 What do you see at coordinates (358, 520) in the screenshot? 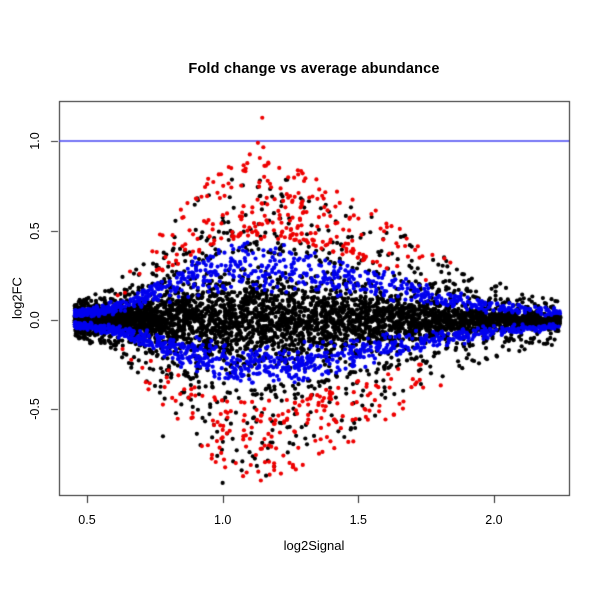
I see `x-tick-label: 1.5` at bounding box center [358, 520].